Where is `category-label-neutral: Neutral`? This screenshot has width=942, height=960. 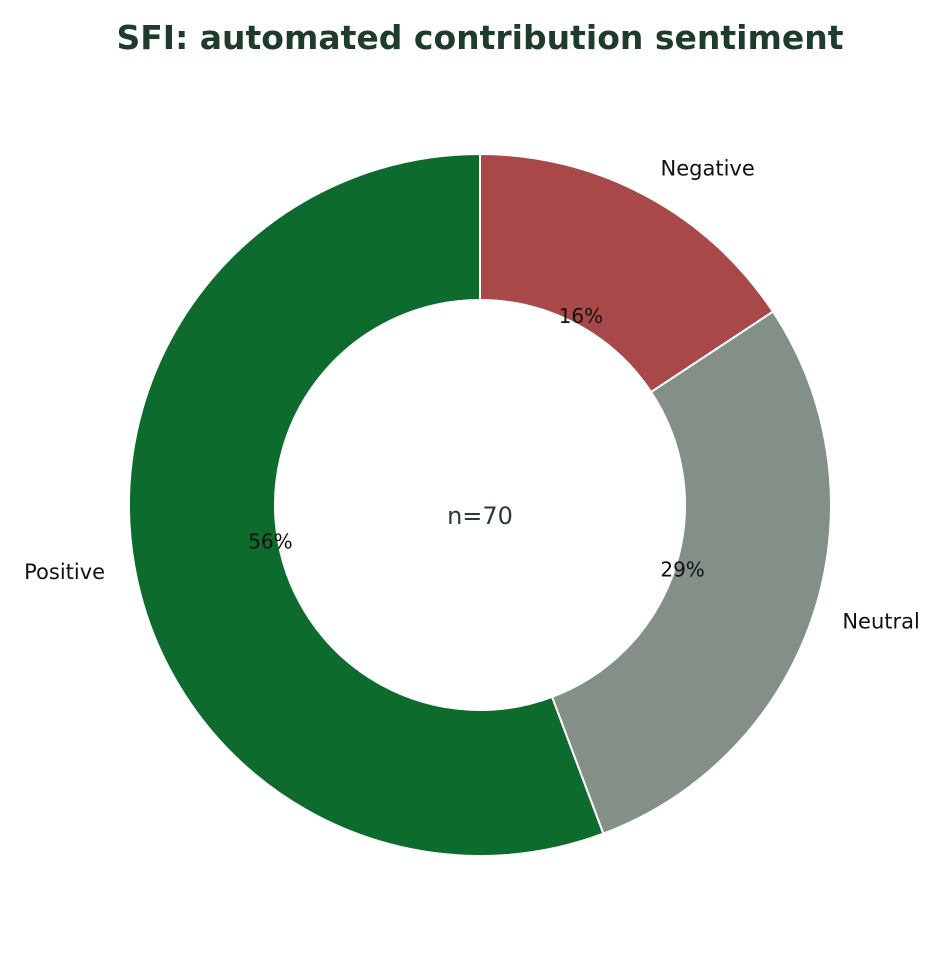
category-label-neutral: Neutral is located at coordinates (881, 622).